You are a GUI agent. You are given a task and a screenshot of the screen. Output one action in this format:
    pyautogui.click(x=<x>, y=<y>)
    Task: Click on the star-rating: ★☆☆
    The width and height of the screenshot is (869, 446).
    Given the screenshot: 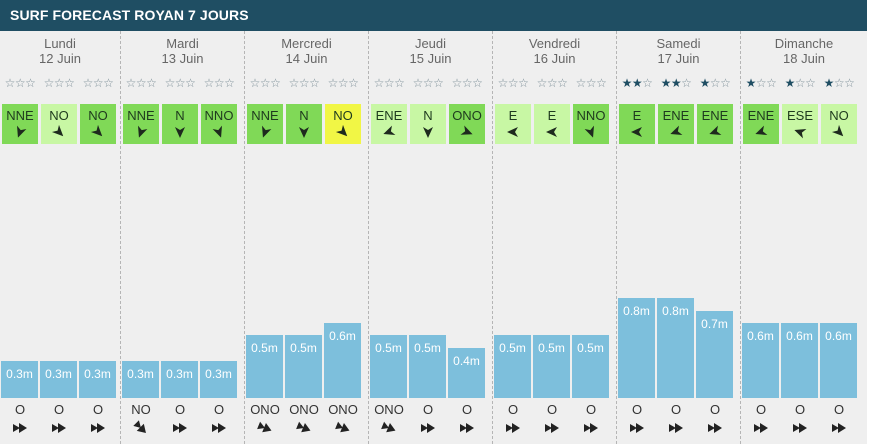 What is the action you would take?
    pyautogui.click(x=800, y=83)
    